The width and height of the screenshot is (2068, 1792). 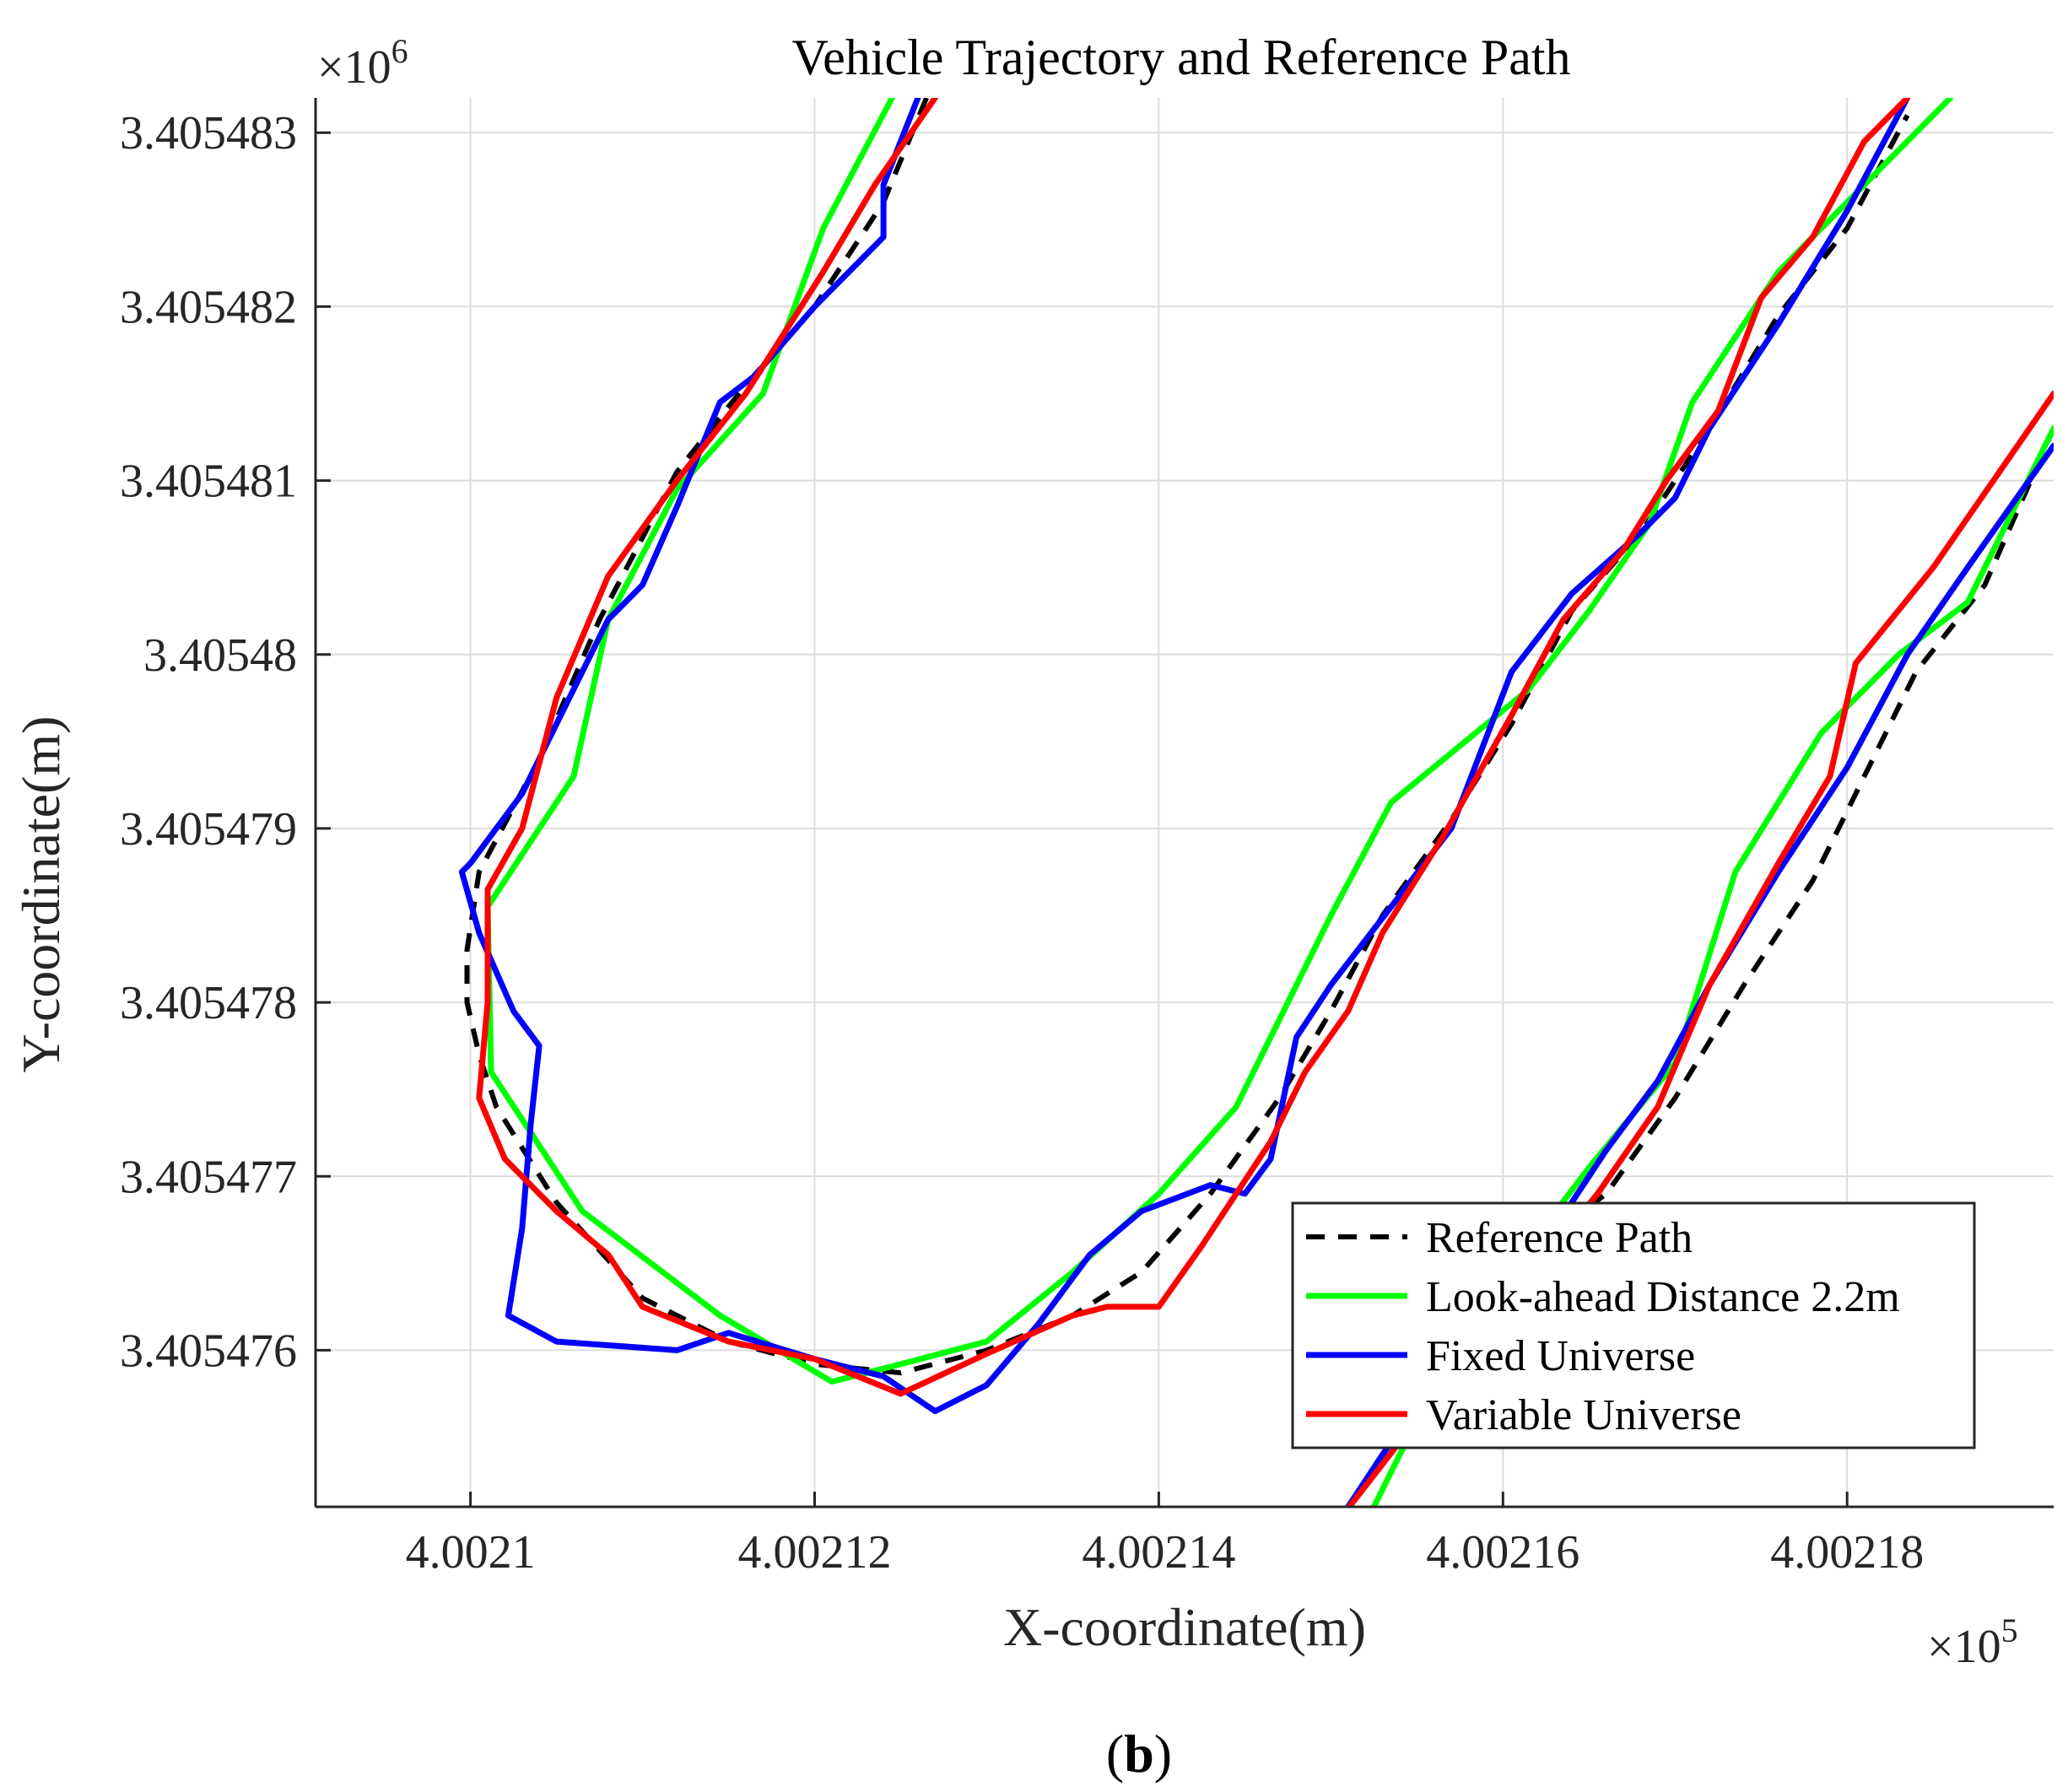 I want to click on y-tick-label: 3.405478, so click(x=208, y=1003).